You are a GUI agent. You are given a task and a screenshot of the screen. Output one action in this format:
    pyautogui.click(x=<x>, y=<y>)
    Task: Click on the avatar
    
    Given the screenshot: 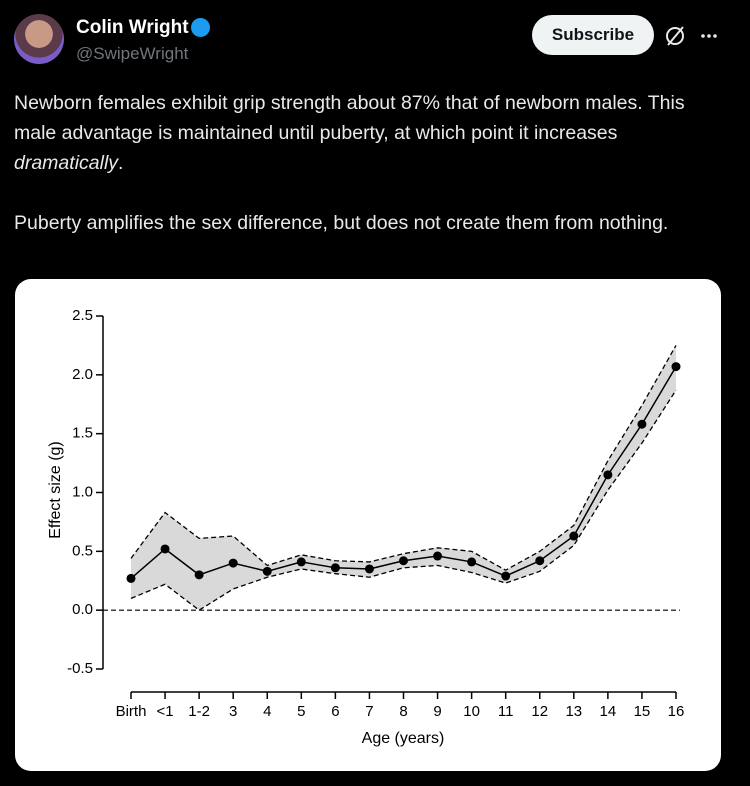 What is the action you would take?
    pyautogui.click(x=39, y=39)
    